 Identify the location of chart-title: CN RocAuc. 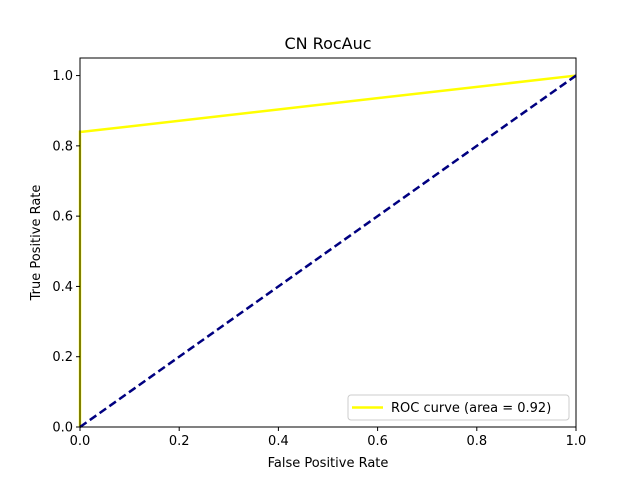
(327, 43).